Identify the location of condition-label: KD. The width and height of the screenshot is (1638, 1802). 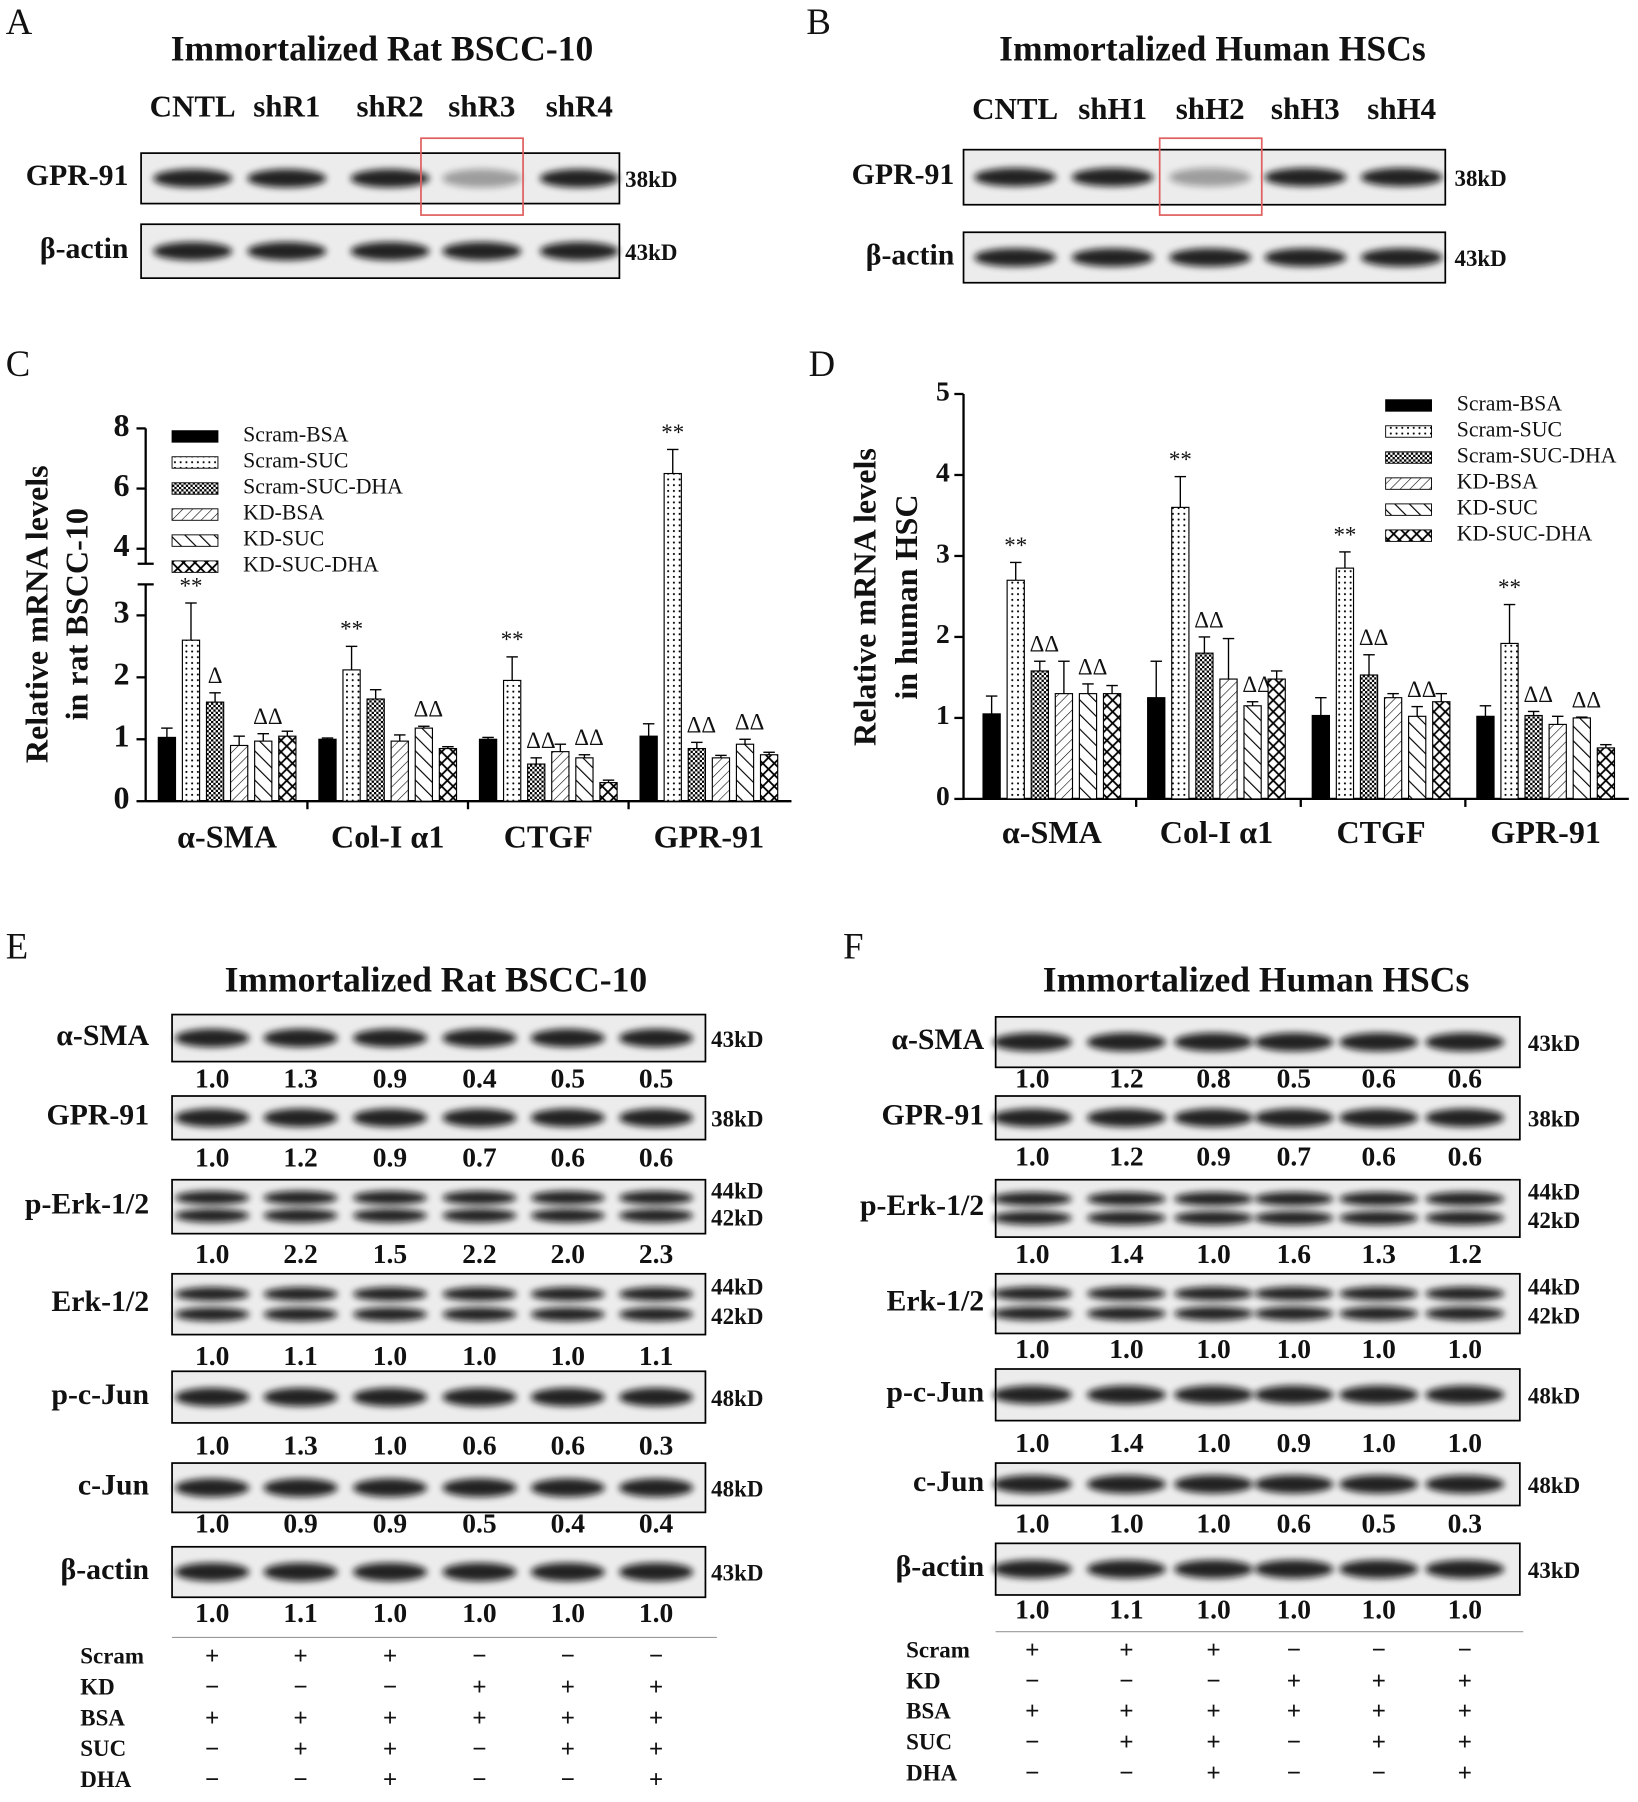
(923, 1681).